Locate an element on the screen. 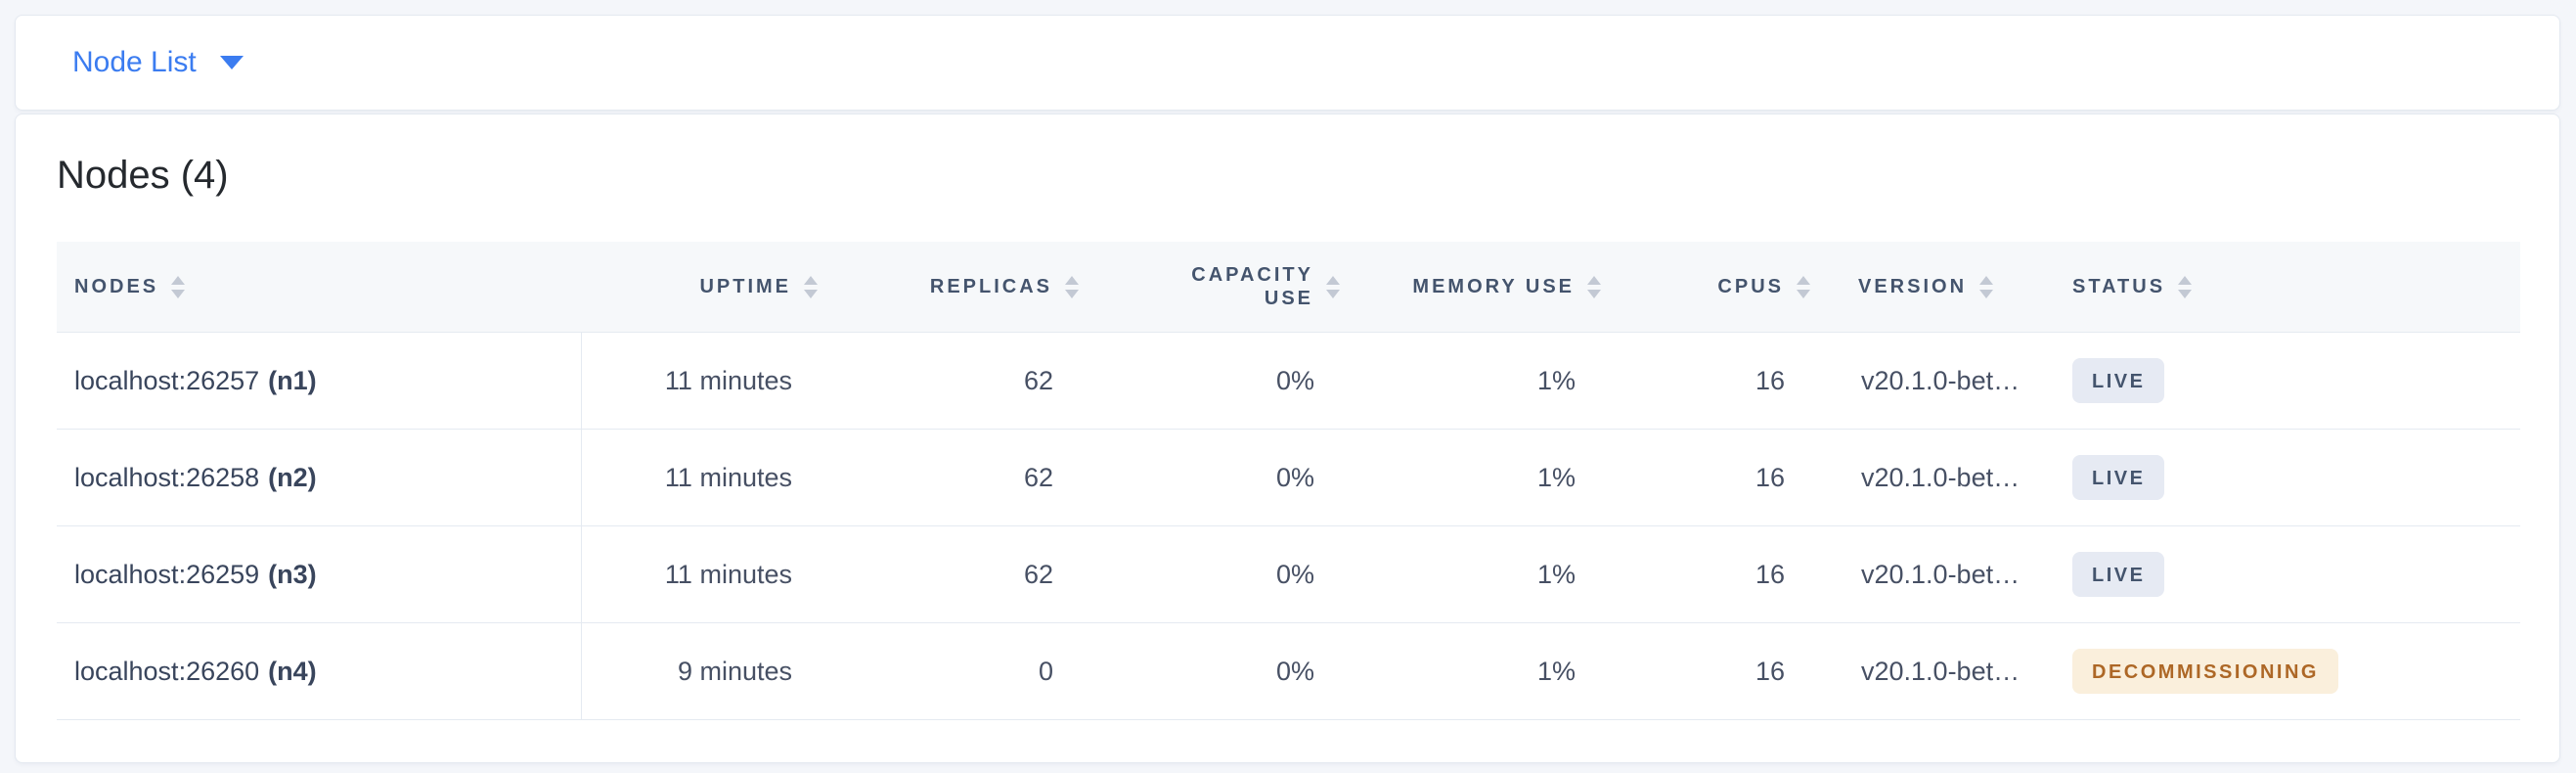 The height and width of the screenshot is (773, 2576). column-header-replicas: Replicas is located at coordinates (948, 287).